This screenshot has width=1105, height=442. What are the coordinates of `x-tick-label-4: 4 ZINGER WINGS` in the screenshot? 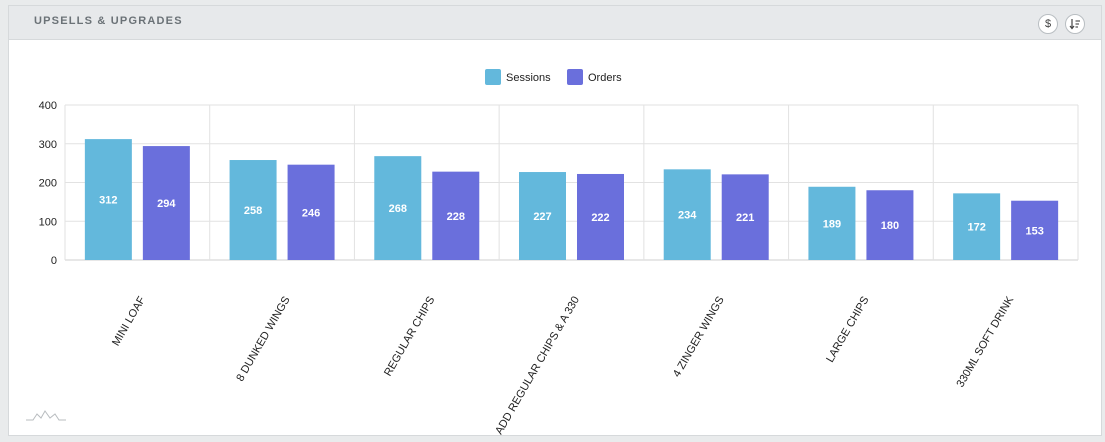 It's located at (699, 337).